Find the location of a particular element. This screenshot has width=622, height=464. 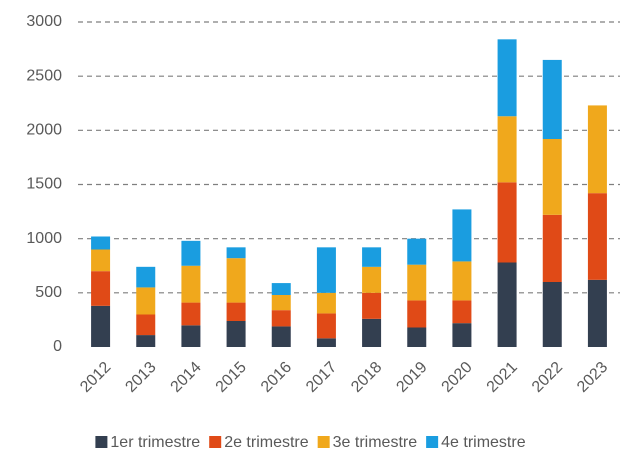

legend-label: 2e trimestre is located at coordinates (266, 442).